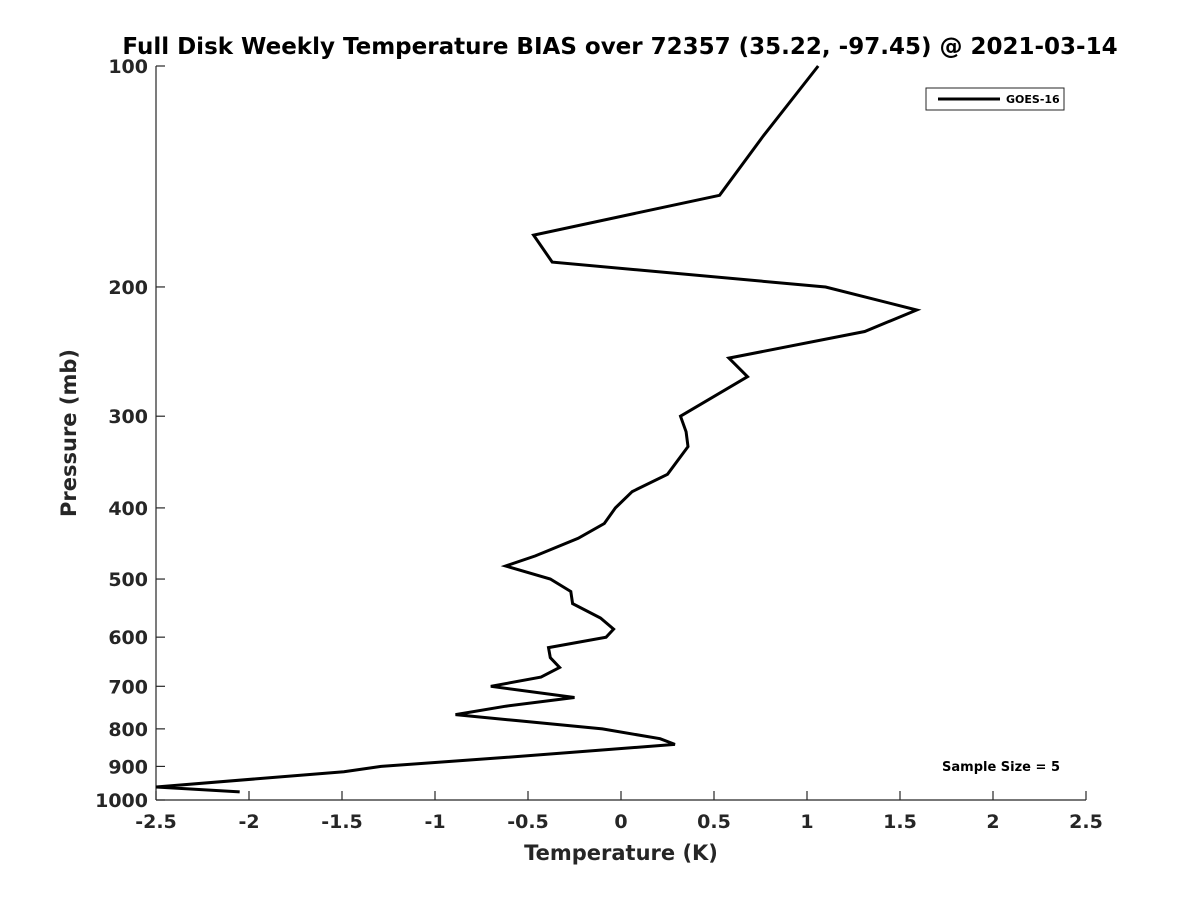 This screenshot has width=1200, height=900. Describe the element at coordinates (69, 433) in the screenshot. I see `y-axis-label: Pressure (mb)` at that location.